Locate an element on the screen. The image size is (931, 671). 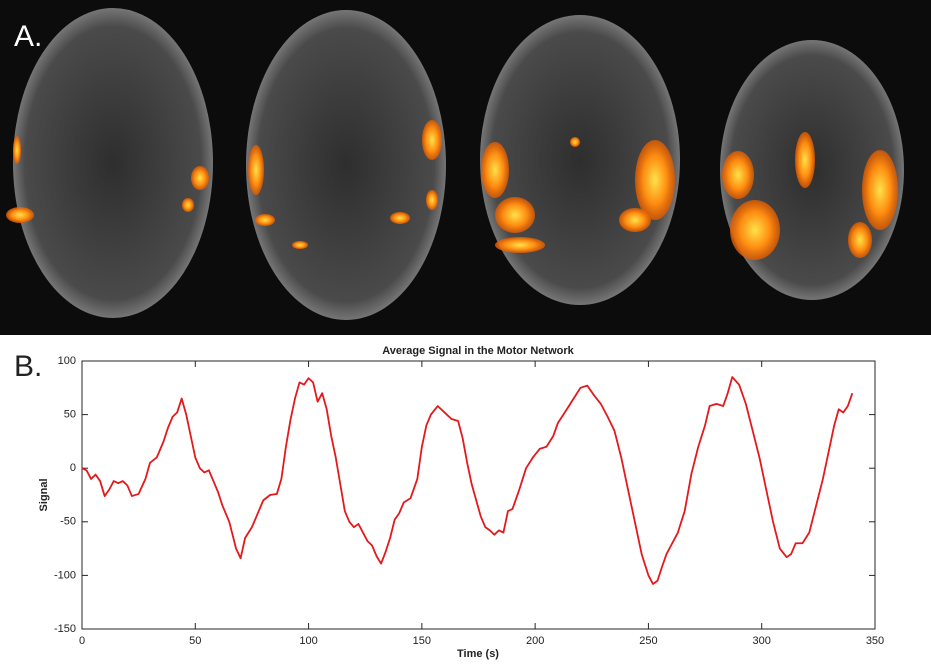
x-tick-label: 0 is located at coordinates (82, 641).